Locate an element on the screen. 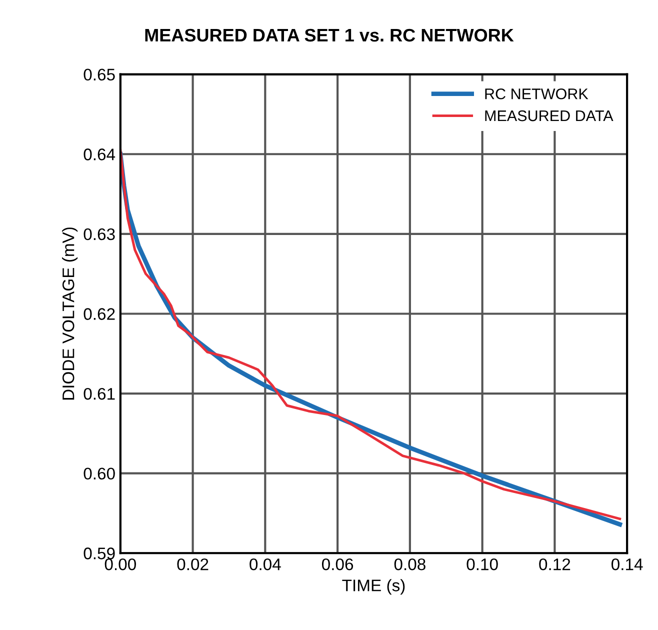 Image resolution: width=658 pixels, height=630 pixels. x-tick-label: 0.14 is located at coordinates (627, 564).